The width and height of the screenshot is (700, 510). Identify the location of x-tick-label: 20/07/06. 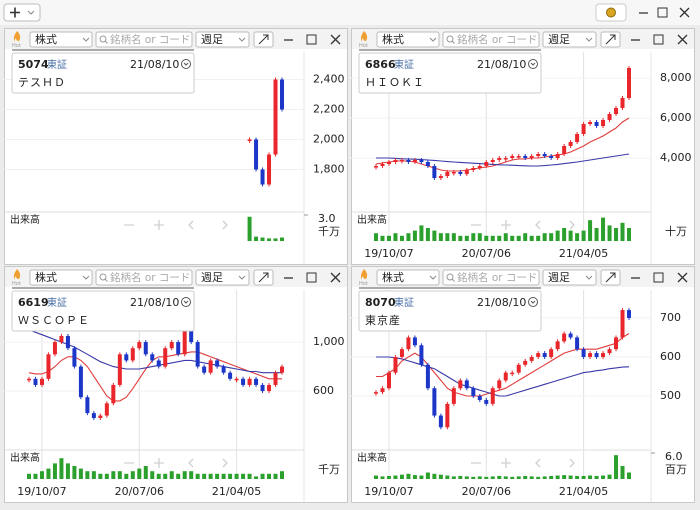
(486, 253).